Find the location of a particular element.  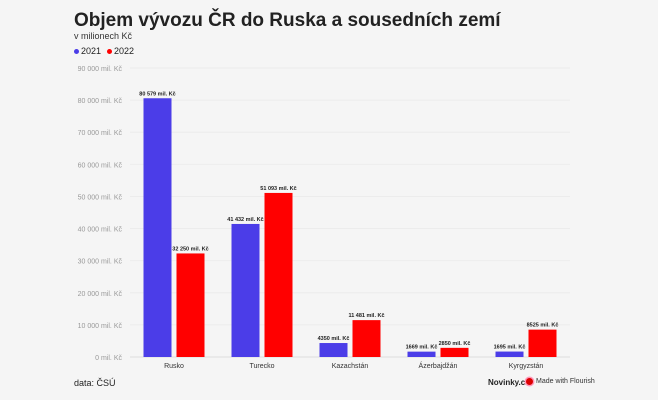

x-tick-label: Kazachstán is located at coordinates (350, 366).